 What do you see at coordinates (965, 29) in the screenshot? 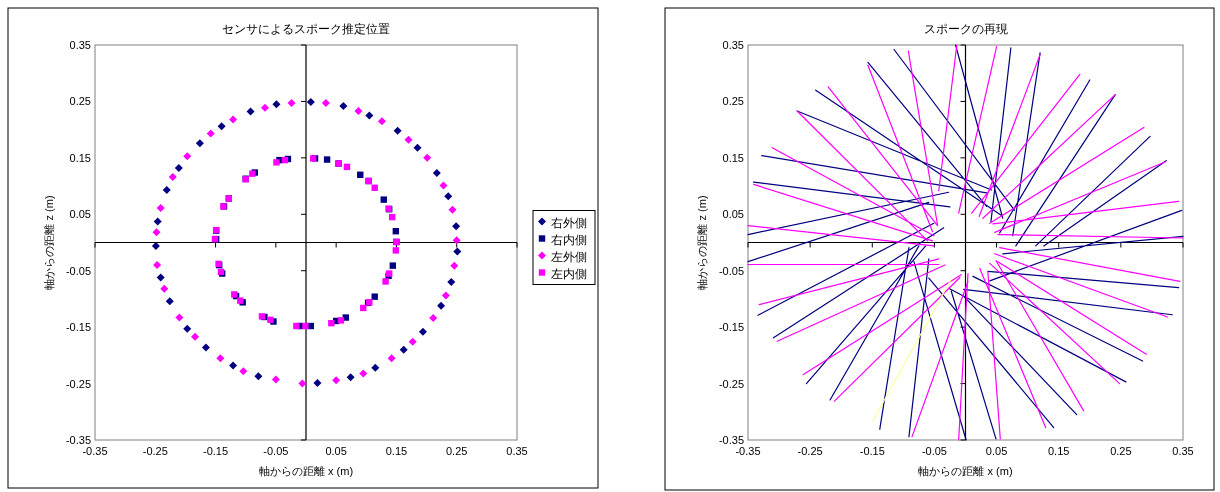
I see `chart-title: スポークの再現` at bounding box center [965, 29].